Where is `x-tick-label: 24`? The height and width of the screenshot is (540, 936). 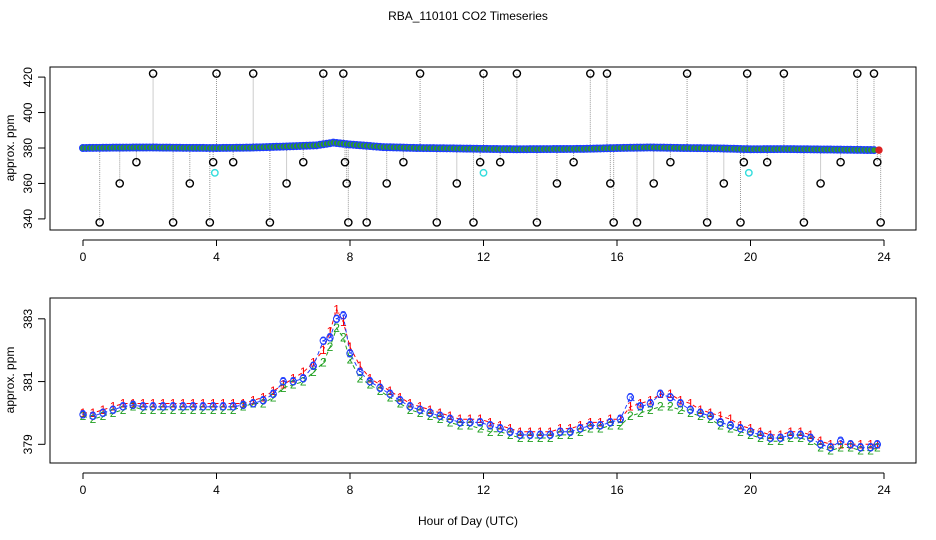
x-tick-label: 24 is located at coordinates (884, 257).